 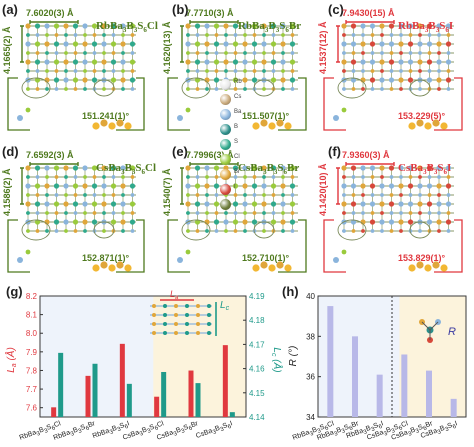 What do you see at coordinates (235, 205) in the screenshot?
I see `legend-item` at bounding box center [235, 205].